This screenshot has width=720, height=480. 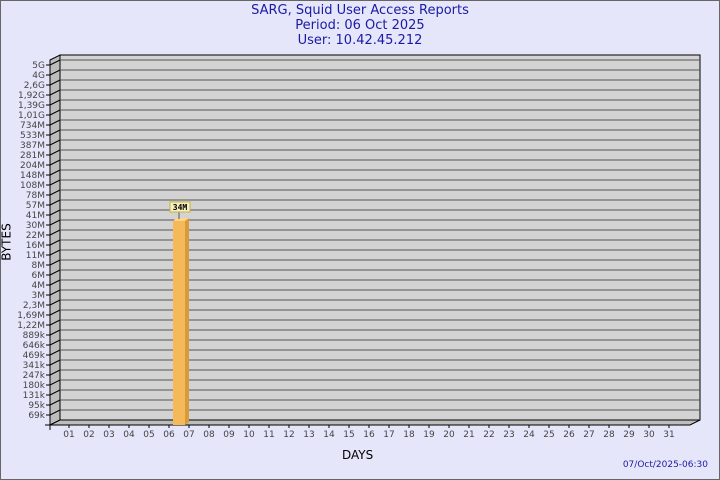 What do you see at coordinates (38, 66) in the screenshot?
I see `y-tick-label: 5G` at bounding box center [38, 66].